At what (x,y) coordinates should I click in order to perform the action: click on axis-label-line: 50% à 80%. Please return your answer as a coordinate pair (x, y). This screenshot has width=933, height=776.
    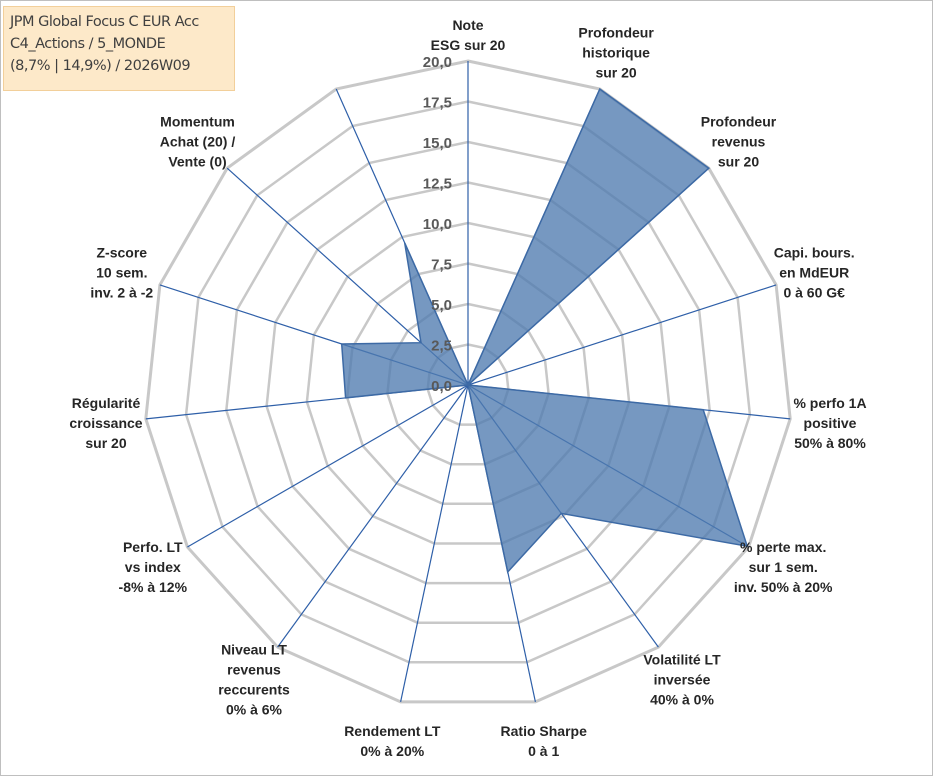
    Looking at the image, I should click on (830, 443).